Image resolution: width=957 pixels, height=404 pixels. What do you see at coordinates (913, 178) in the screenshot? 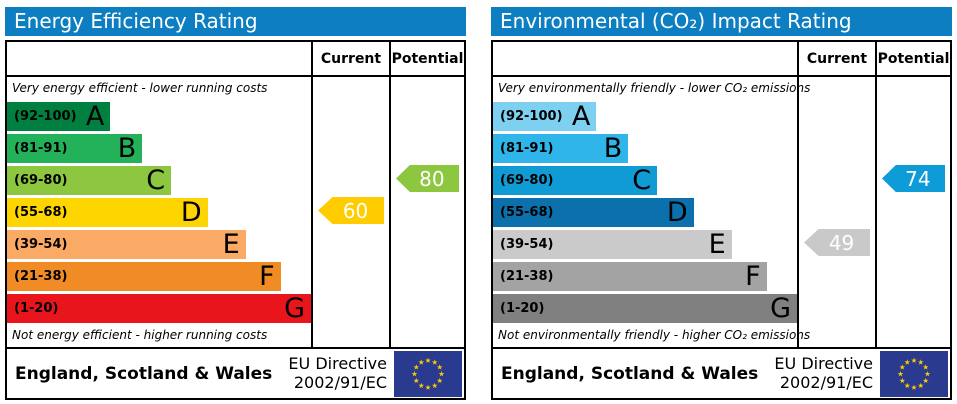
I see `potential-rating-arrow: 74` at bounding box center [913, 178].